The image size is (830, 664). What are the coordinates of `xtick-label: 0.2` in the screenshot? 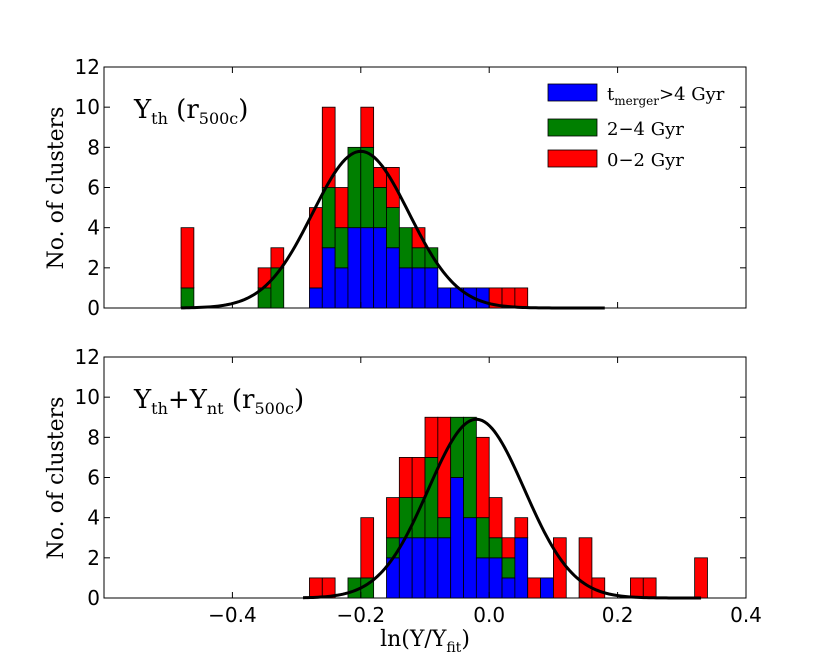 It's located at (618, 615).